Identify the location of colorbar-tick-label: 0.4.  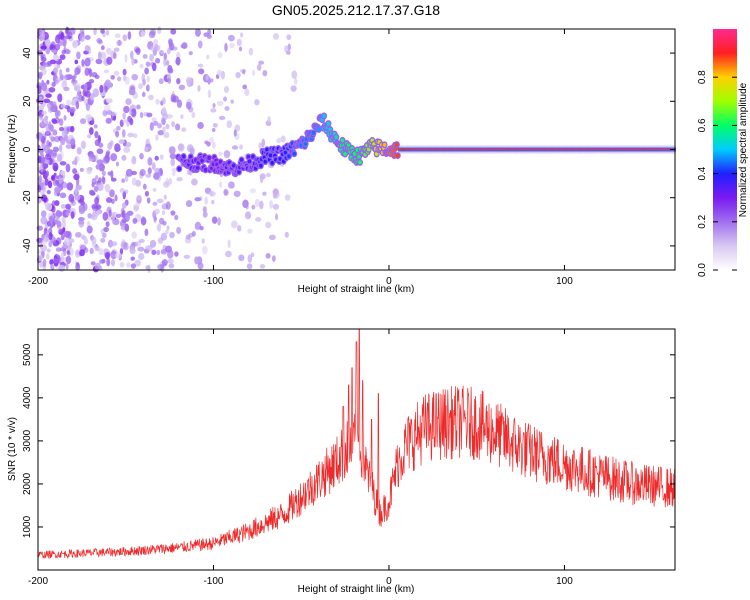
(702, 173).